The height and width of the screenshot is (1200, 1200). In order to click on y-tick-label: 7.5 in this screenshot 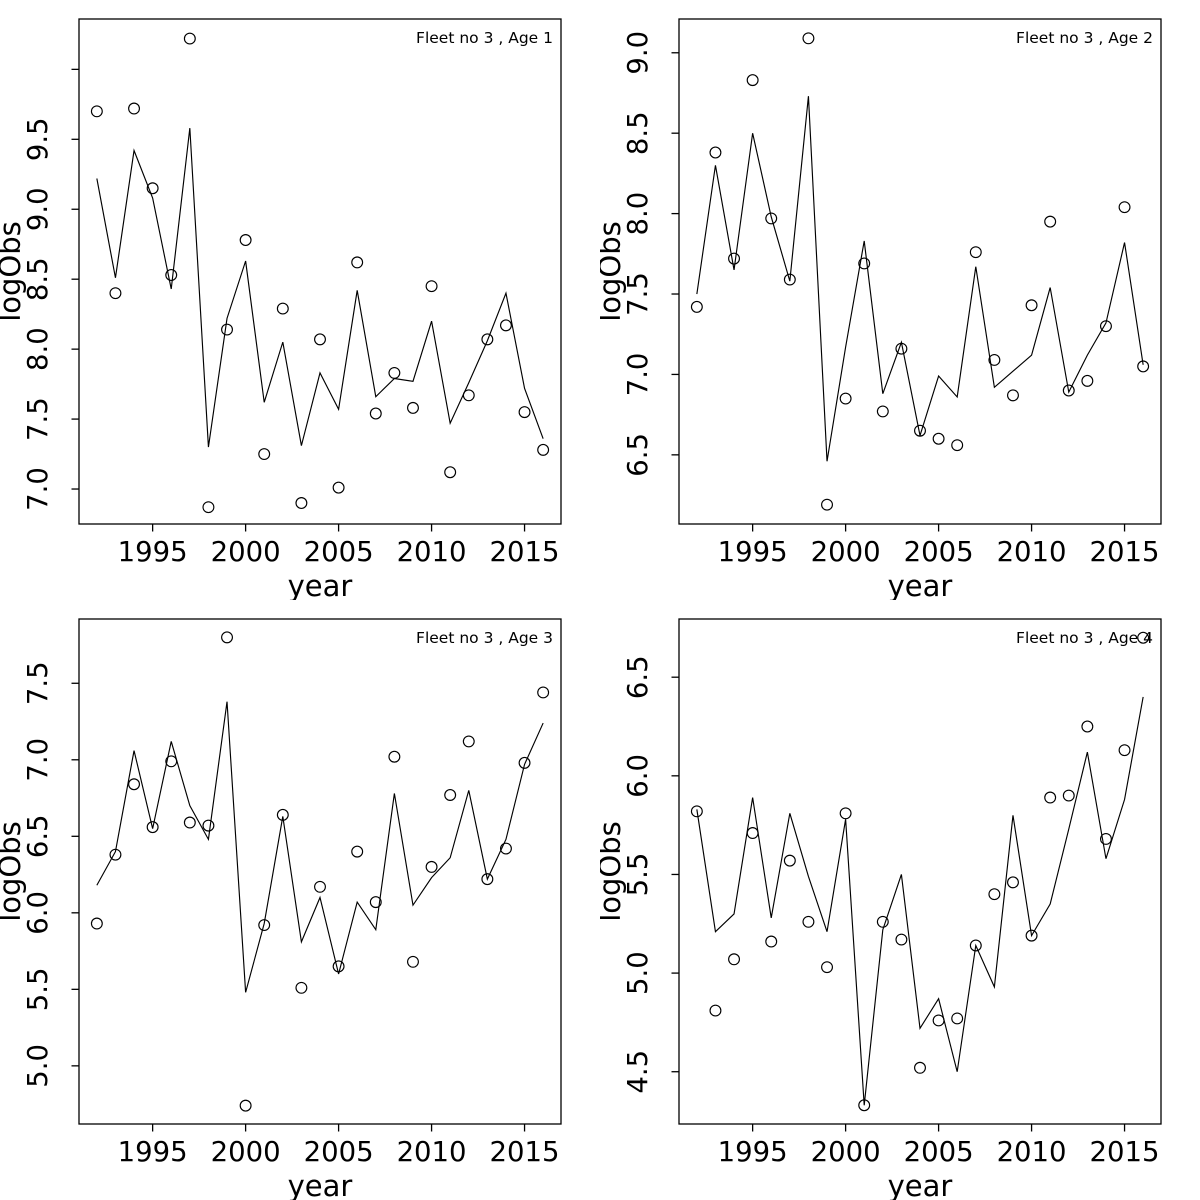, I will do `click(638, 294)`.